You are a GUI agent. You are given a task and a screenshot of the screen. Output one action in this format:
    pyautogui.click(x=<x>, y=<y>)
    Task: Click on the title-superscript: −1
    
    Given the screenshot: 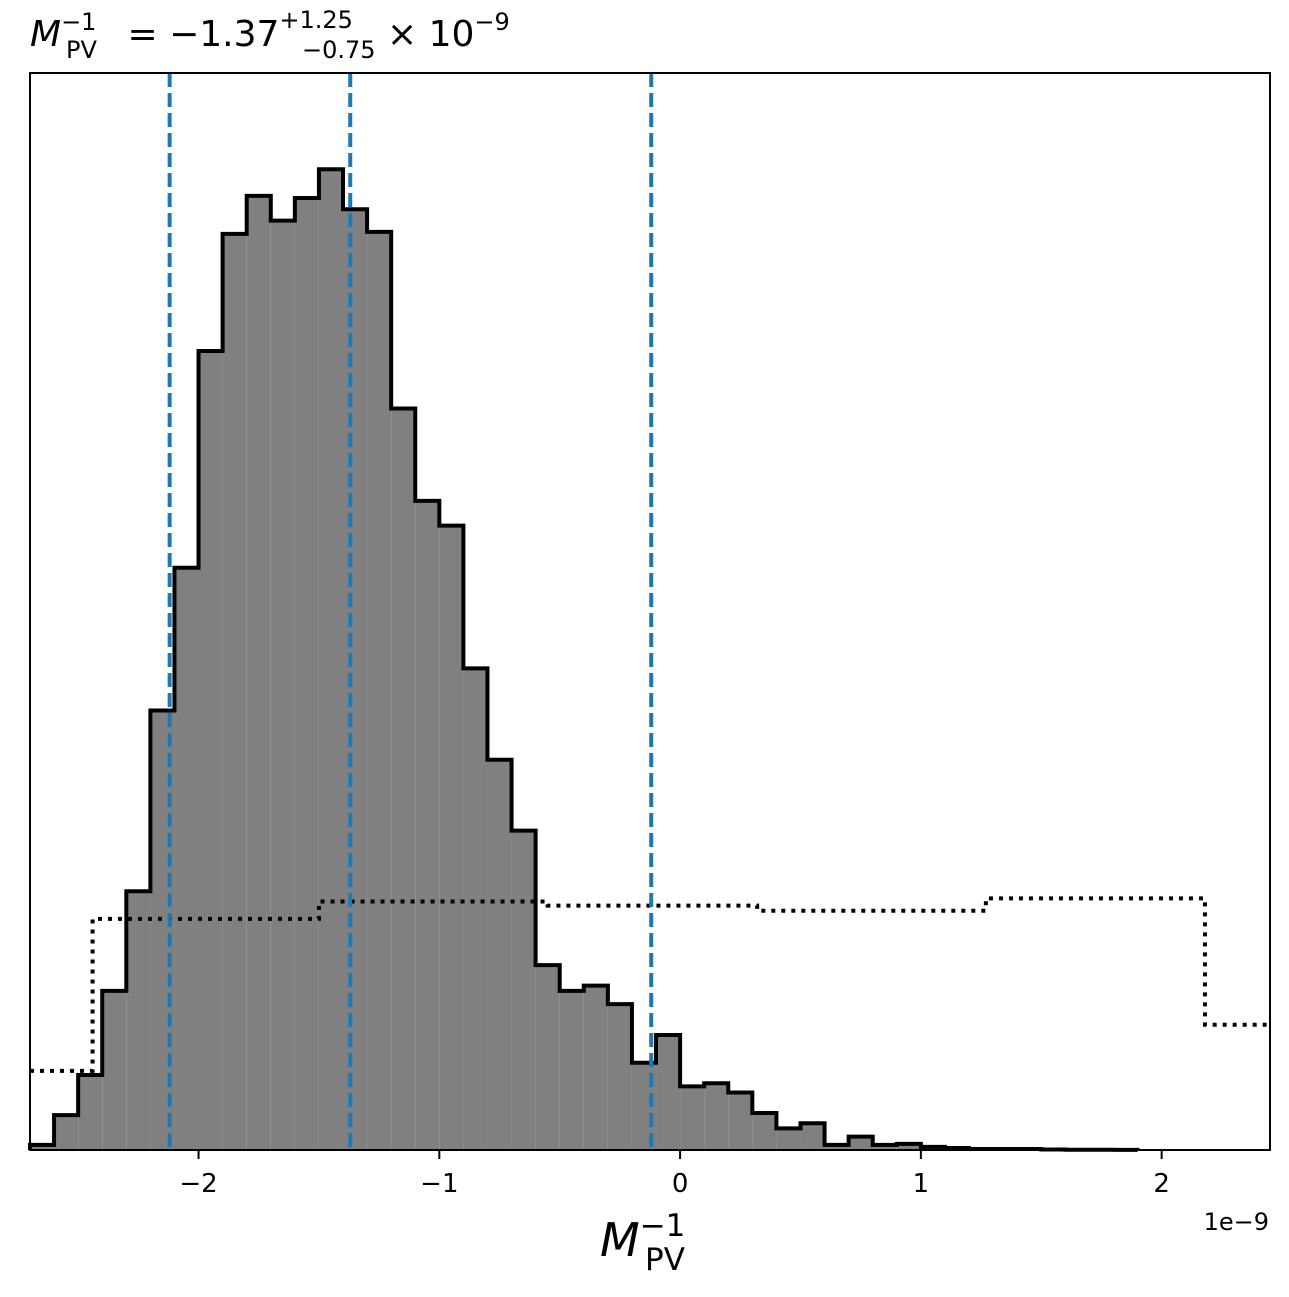 What is the action you would take?
    pyautogui.click(x=78, y=22)
    